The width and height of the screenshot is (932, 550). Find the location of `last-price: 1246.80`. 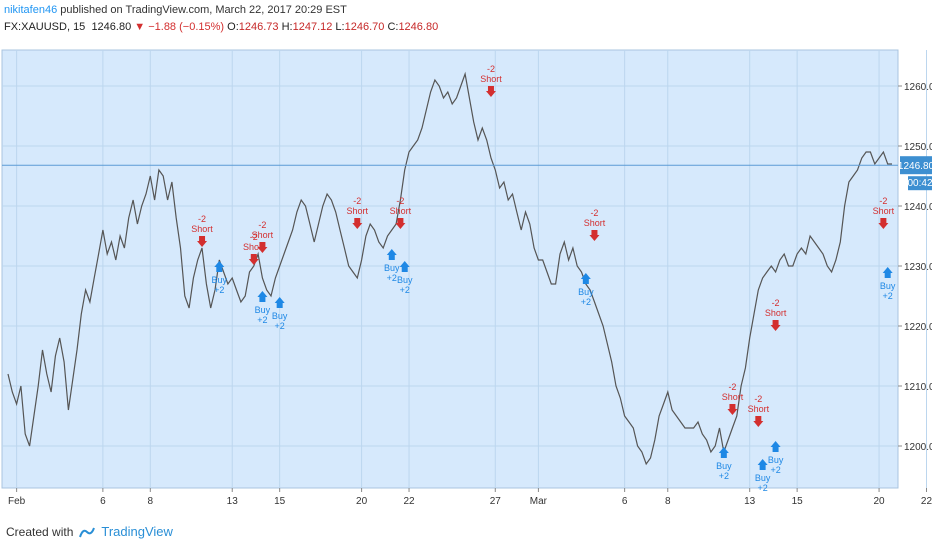

last-price: 1246.80 is located at coordinates (111, 27).